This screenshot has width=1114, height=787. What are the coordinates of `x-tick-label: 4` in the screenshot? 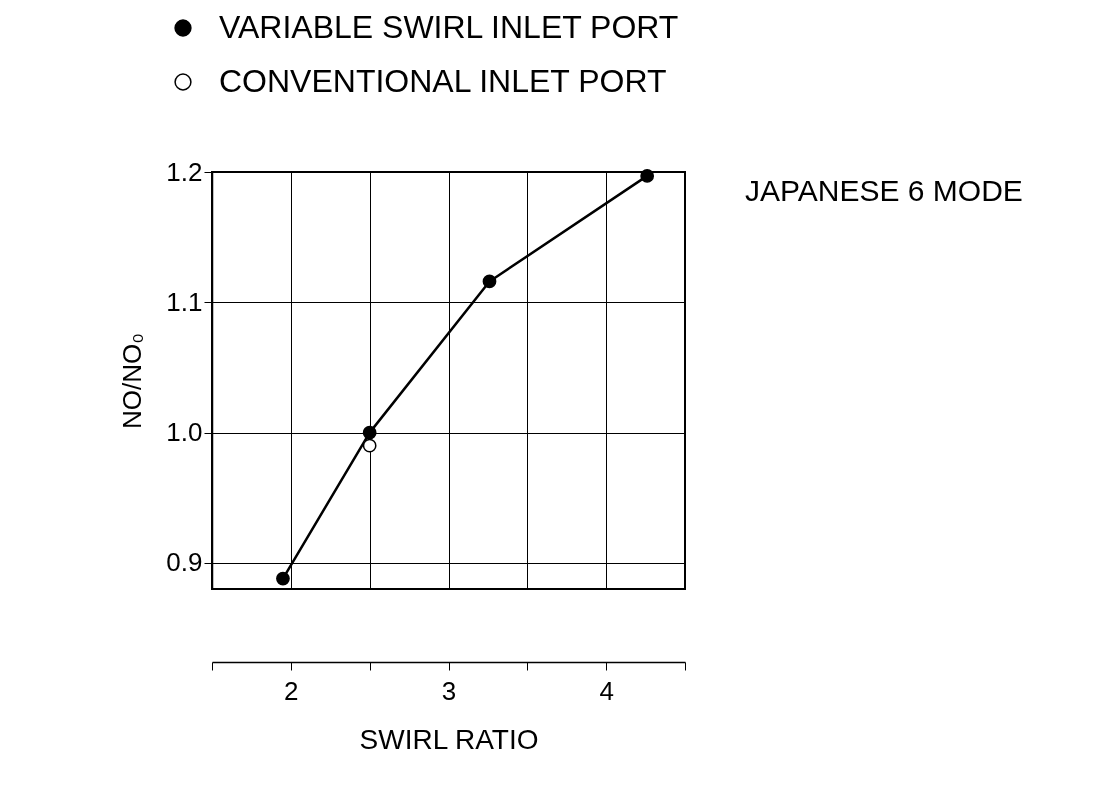 It's located at (606, 690).